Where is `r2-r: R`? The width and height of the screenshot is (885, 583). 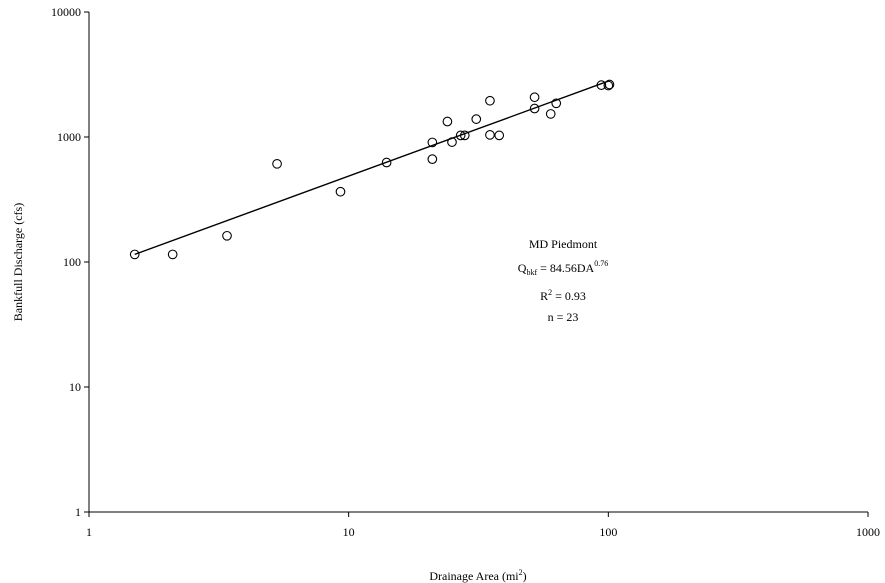
r2-r: R is located at coordinates (544, 296).